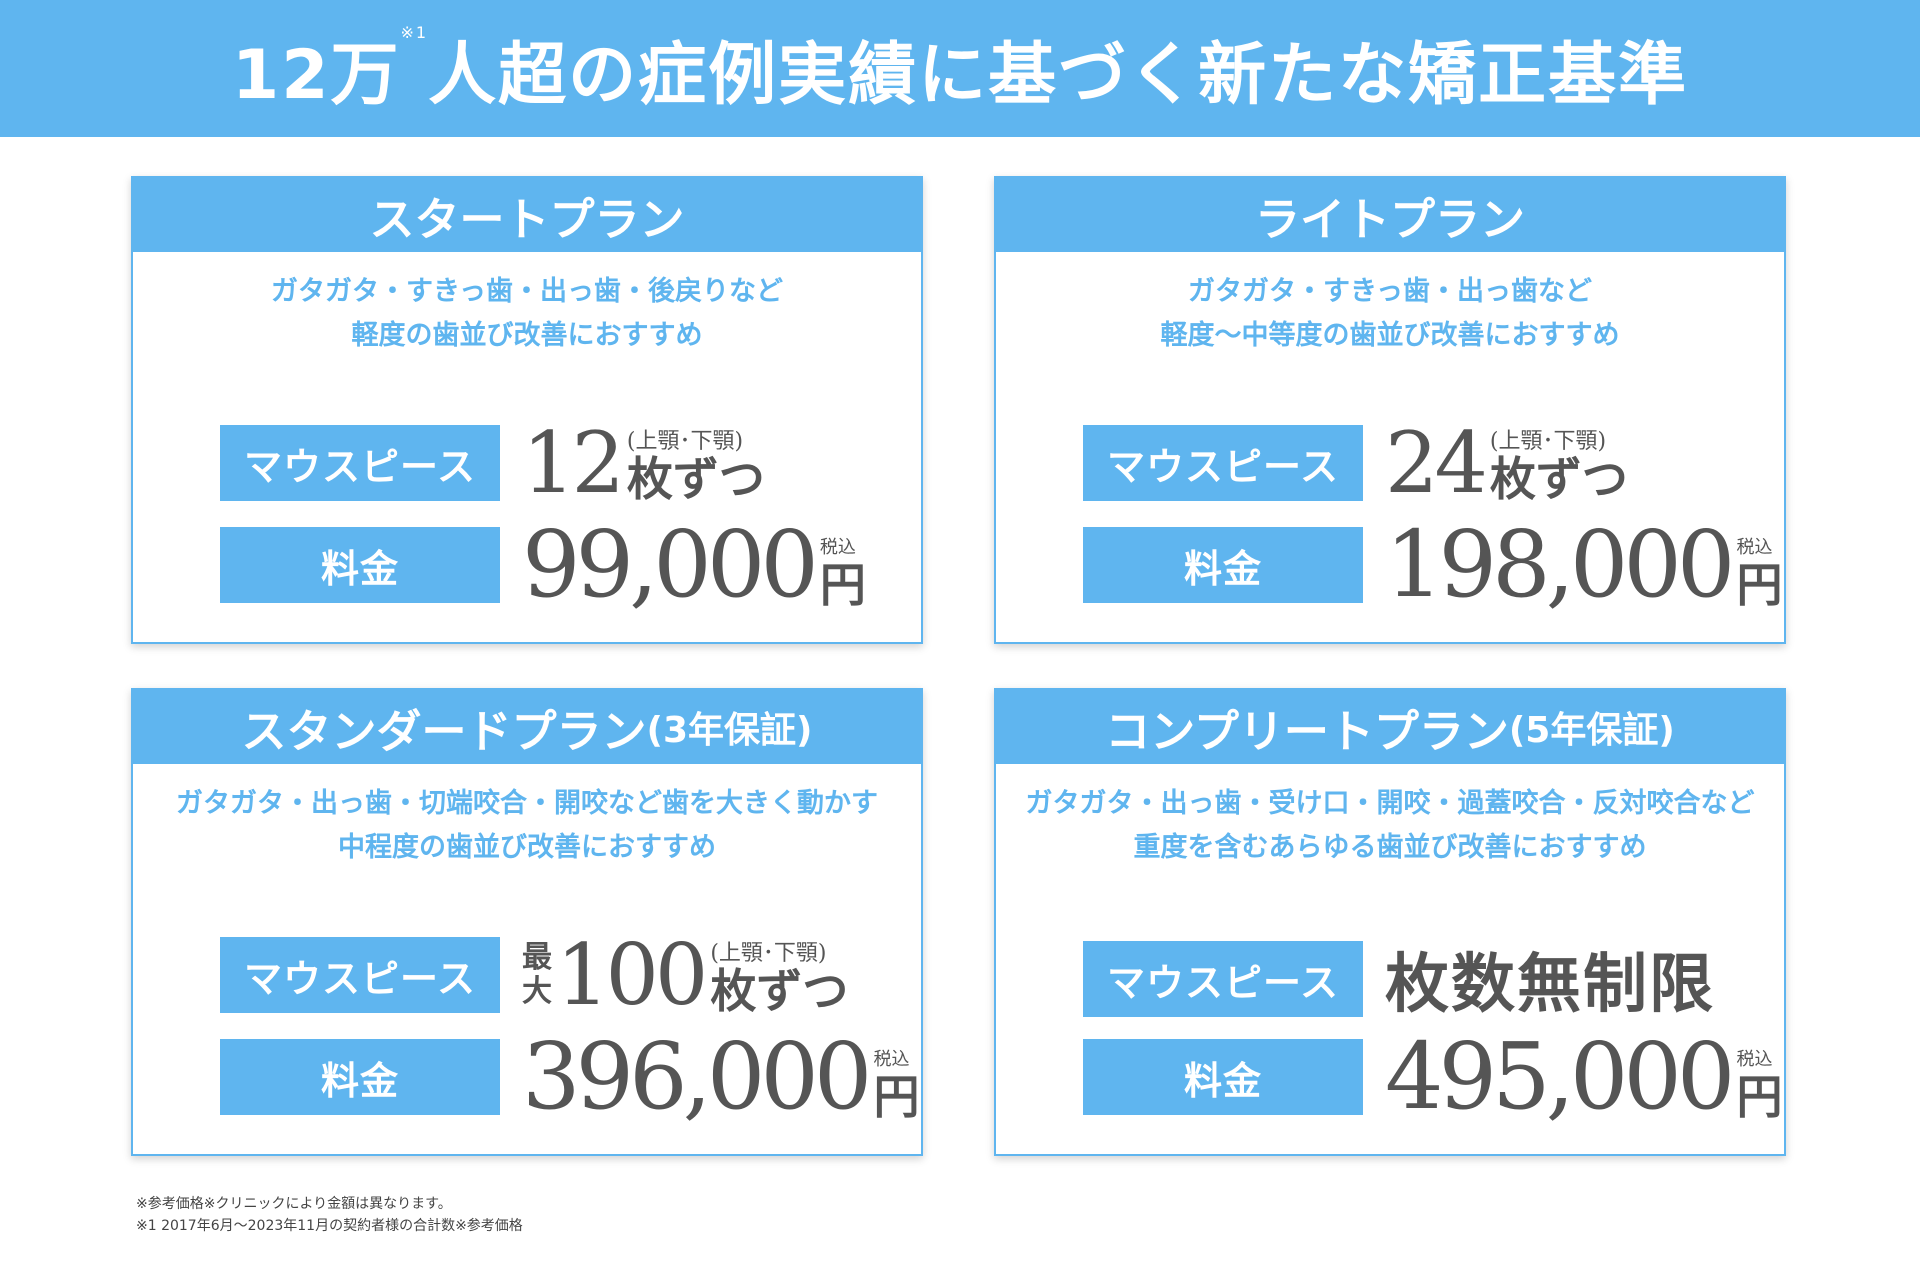 The height and width of the screenshot is (1280, 1920). What do you see at coordinates (1307, 731) in the screenshot?
I see `plan-name: コンプリートプラン` at bounding box center [1307, 731].